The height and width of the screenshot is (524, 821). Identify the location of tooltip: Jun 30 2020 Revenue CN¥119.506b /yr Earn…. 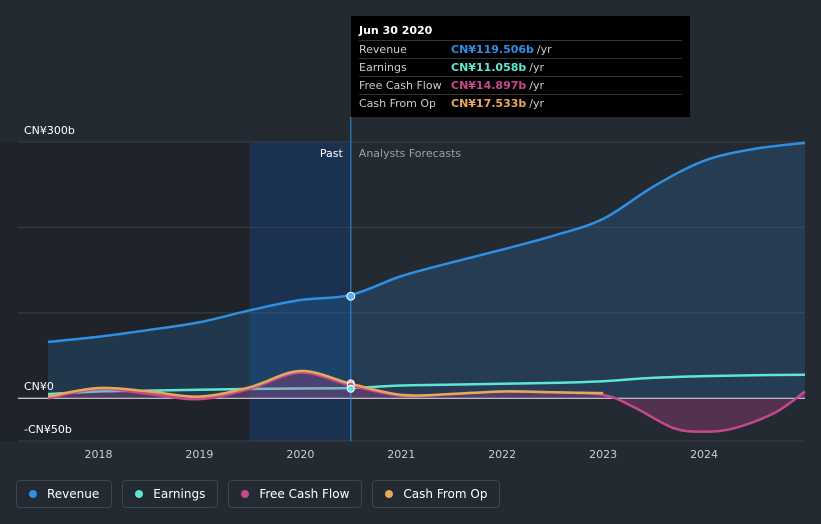
(520, 66).